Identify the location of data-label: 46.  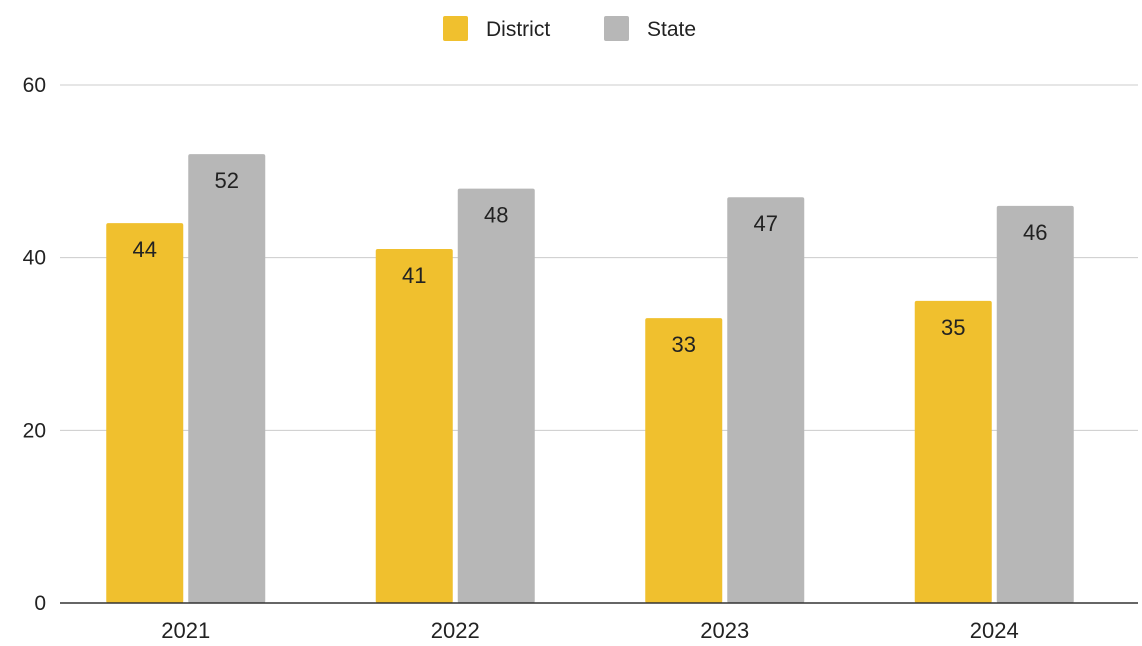
(1035, 232).